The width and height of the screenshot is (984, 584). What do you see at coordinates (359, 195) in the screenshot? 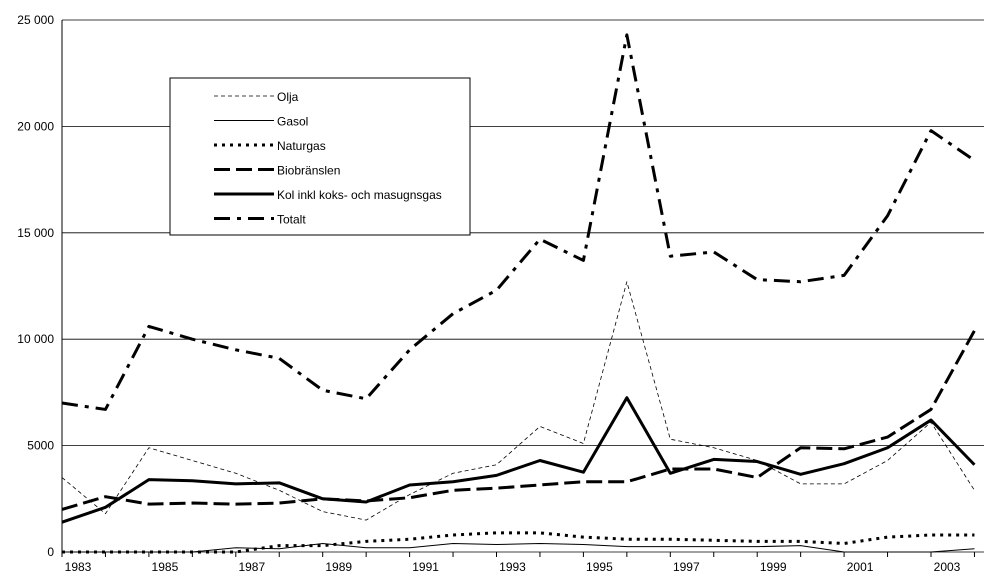
I see `legend-label: Kol inkl koks- och masugnsgas` at bounding box center [359, 195].